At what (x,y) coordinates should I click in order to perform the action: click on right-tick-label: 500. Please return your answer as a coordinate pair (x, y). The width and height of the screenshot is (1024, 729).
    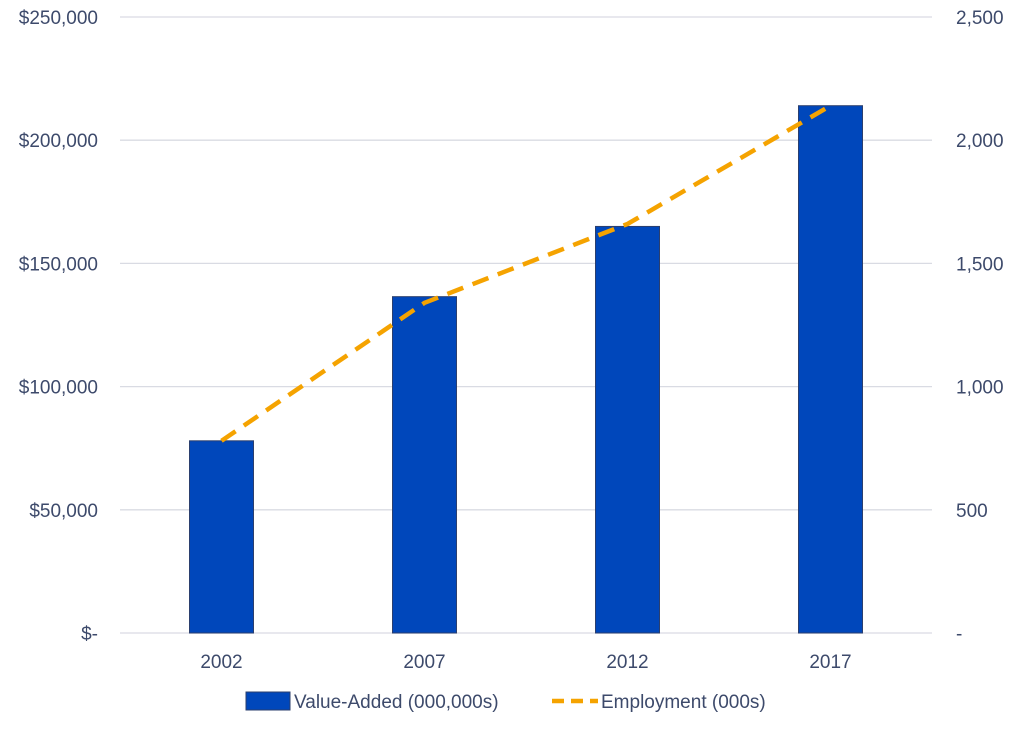
    Looking at the image, I should click on (972, 511).